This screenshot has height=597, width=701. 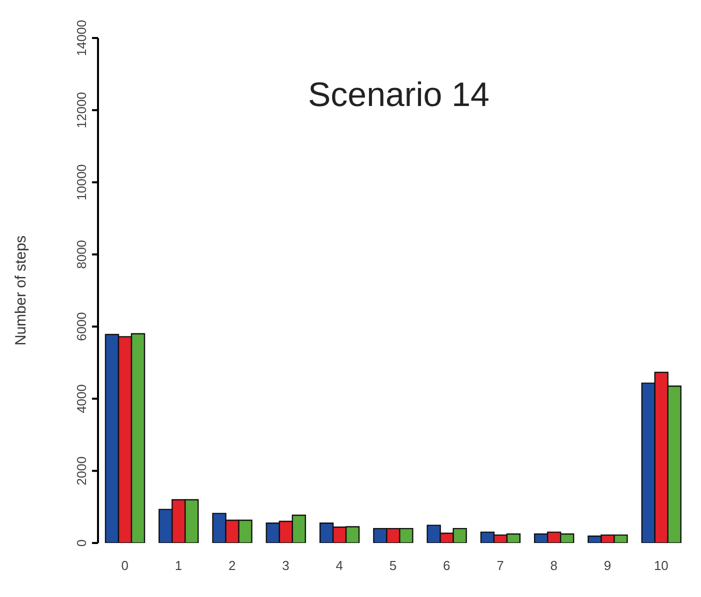 I want to click on x-tick-label: 5, so click(x=393, y=566).